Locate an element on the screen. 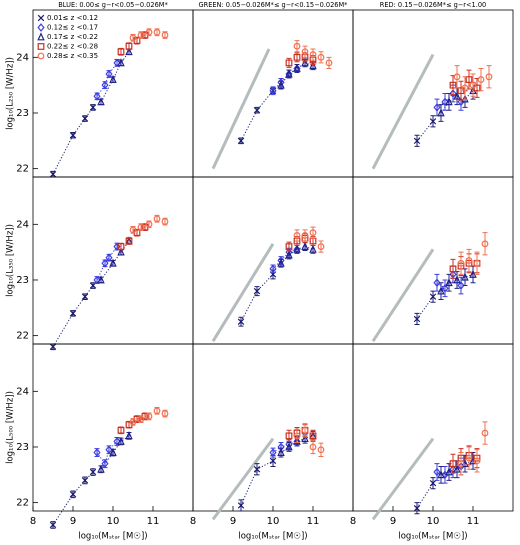  x-axis-label: log₁₀(Mₛₜₐᵣ [M☉]) is located at coordinates (432, 537).